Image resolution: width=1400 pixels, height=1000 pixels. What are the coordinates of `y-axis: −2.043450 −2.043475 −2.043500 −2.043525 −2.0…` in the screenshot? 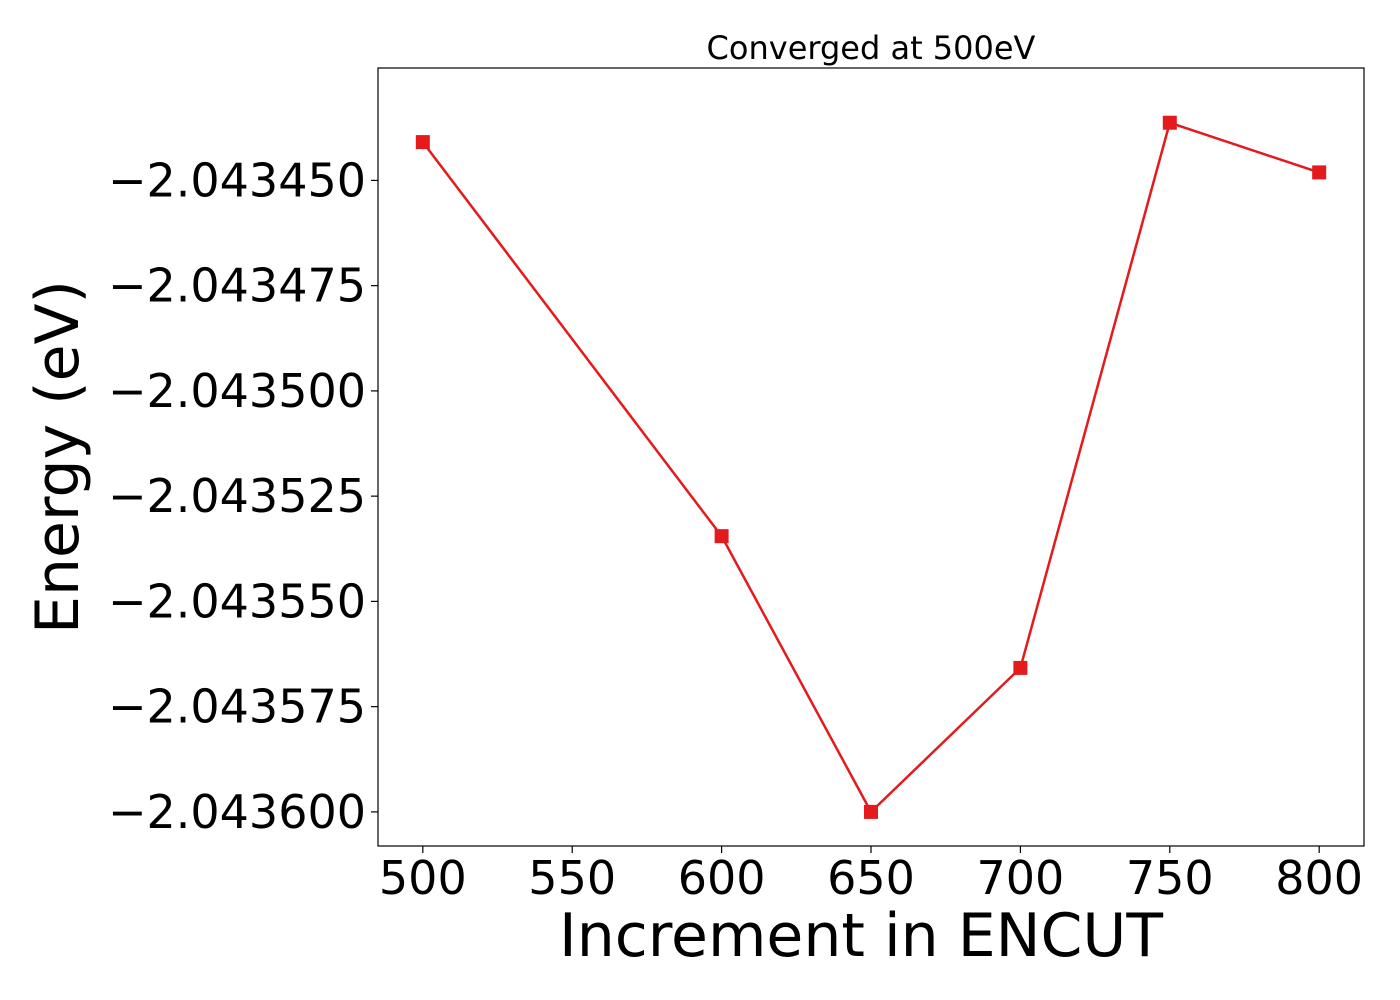 It's located at (243, 496).